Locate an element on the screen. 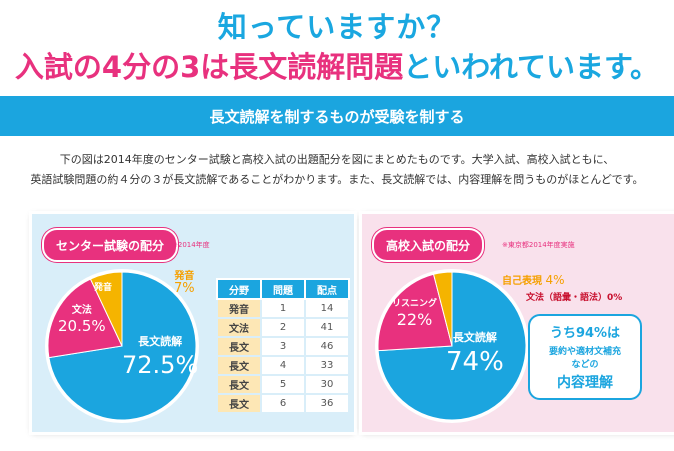  callout-line-1: うち94%は is located at coordinates (585, 333).